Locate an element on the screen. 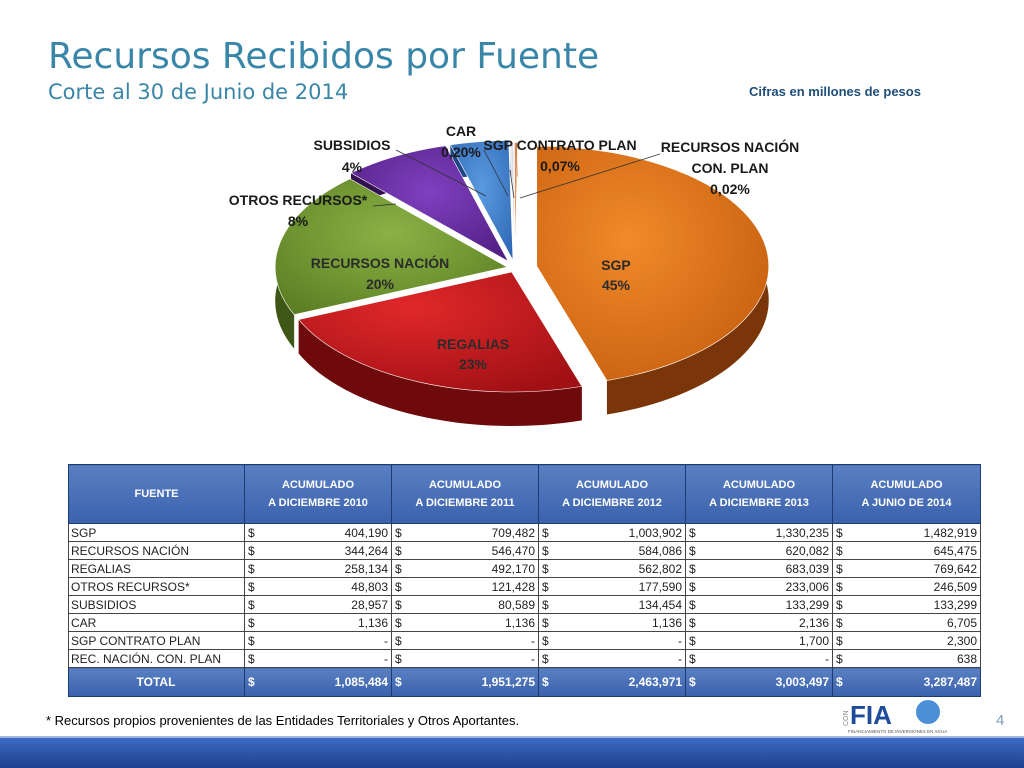 Image resolution: width=1024 pixels, height=768 pixels. amount-cell: $3,003,497 is located at coordinates (759, 682).